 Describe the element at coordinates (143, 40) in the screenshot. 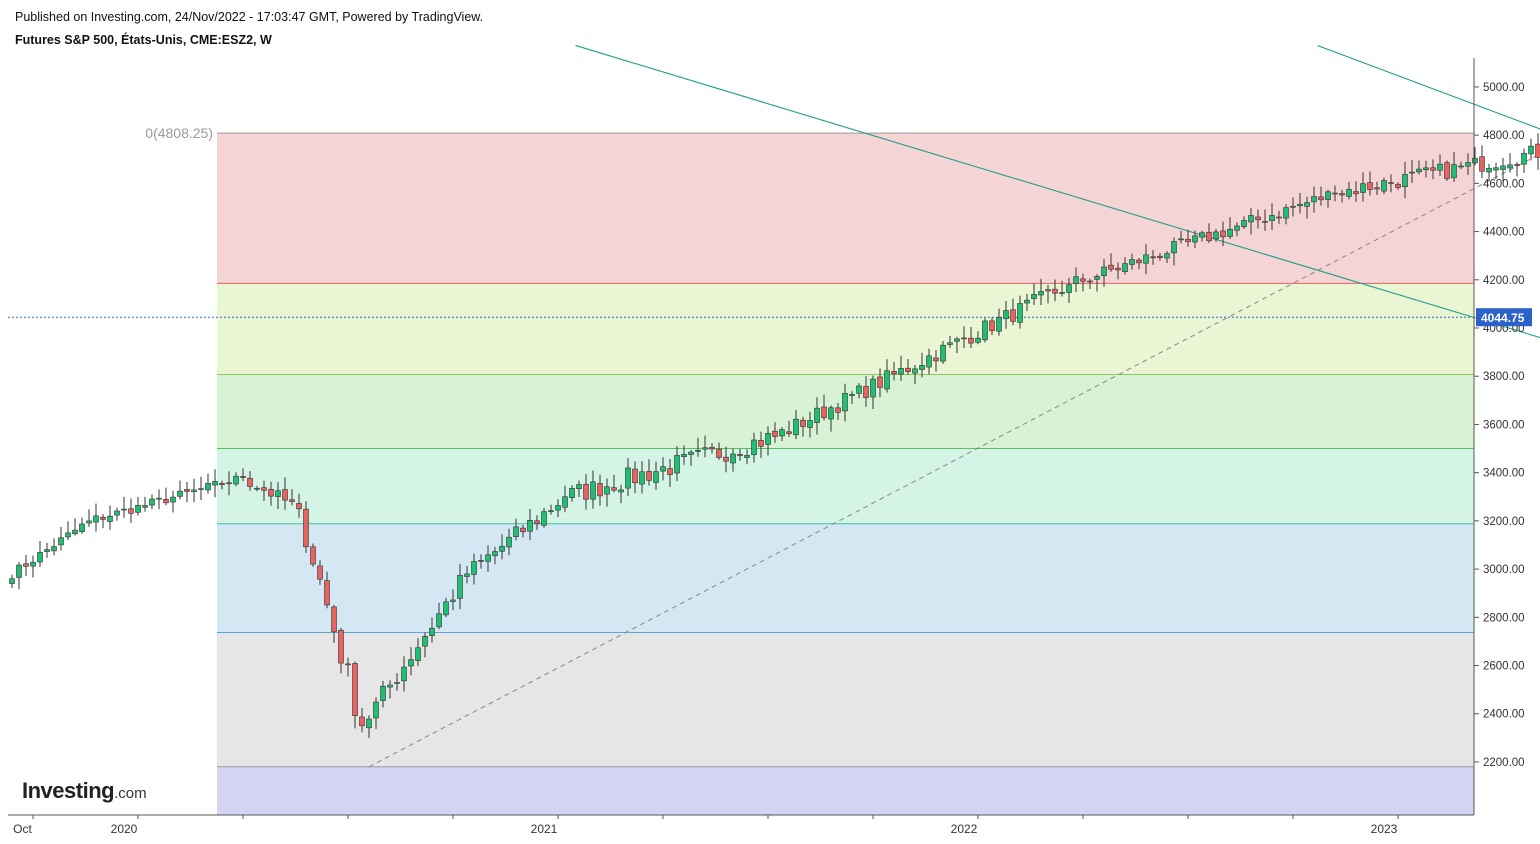

I see `symbol-title: Futures S&P 500, États-Unis, CME:ESZ2, W` at that location.